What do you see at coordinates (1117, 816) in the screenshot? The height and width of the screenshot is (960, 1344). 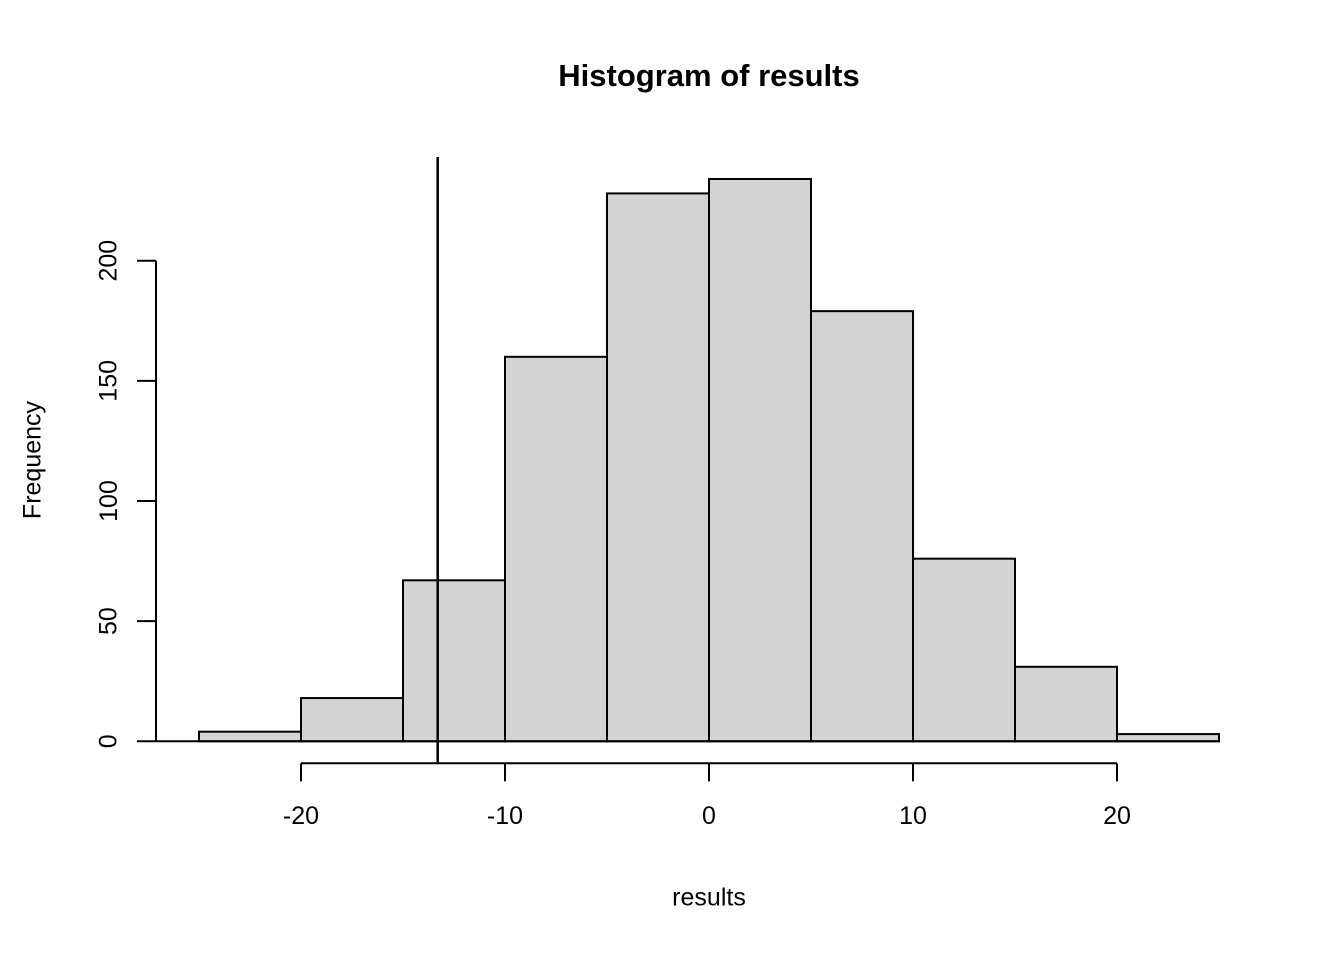 I see `x-tick-label: 20` at bounding box center [1117, 816].